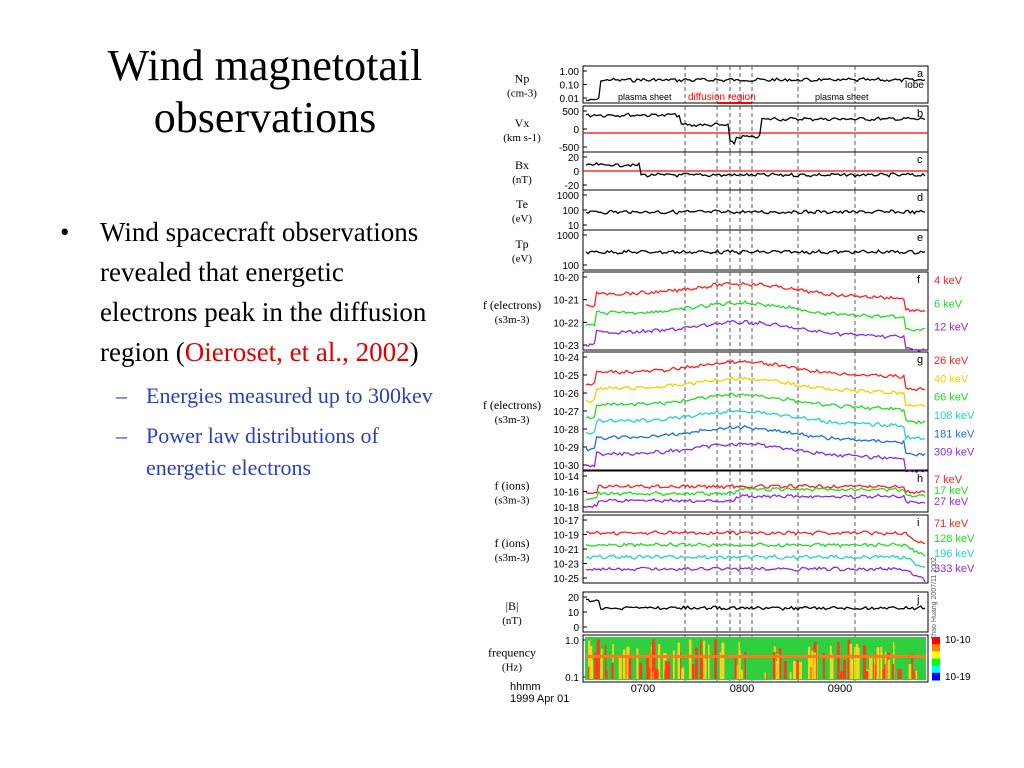 Image resolution: width=1024 pixels, height=768 pixels. Describe the element at coordinates (566, 550) in the screenshot. I see `tick-label: 10-21` at that location.